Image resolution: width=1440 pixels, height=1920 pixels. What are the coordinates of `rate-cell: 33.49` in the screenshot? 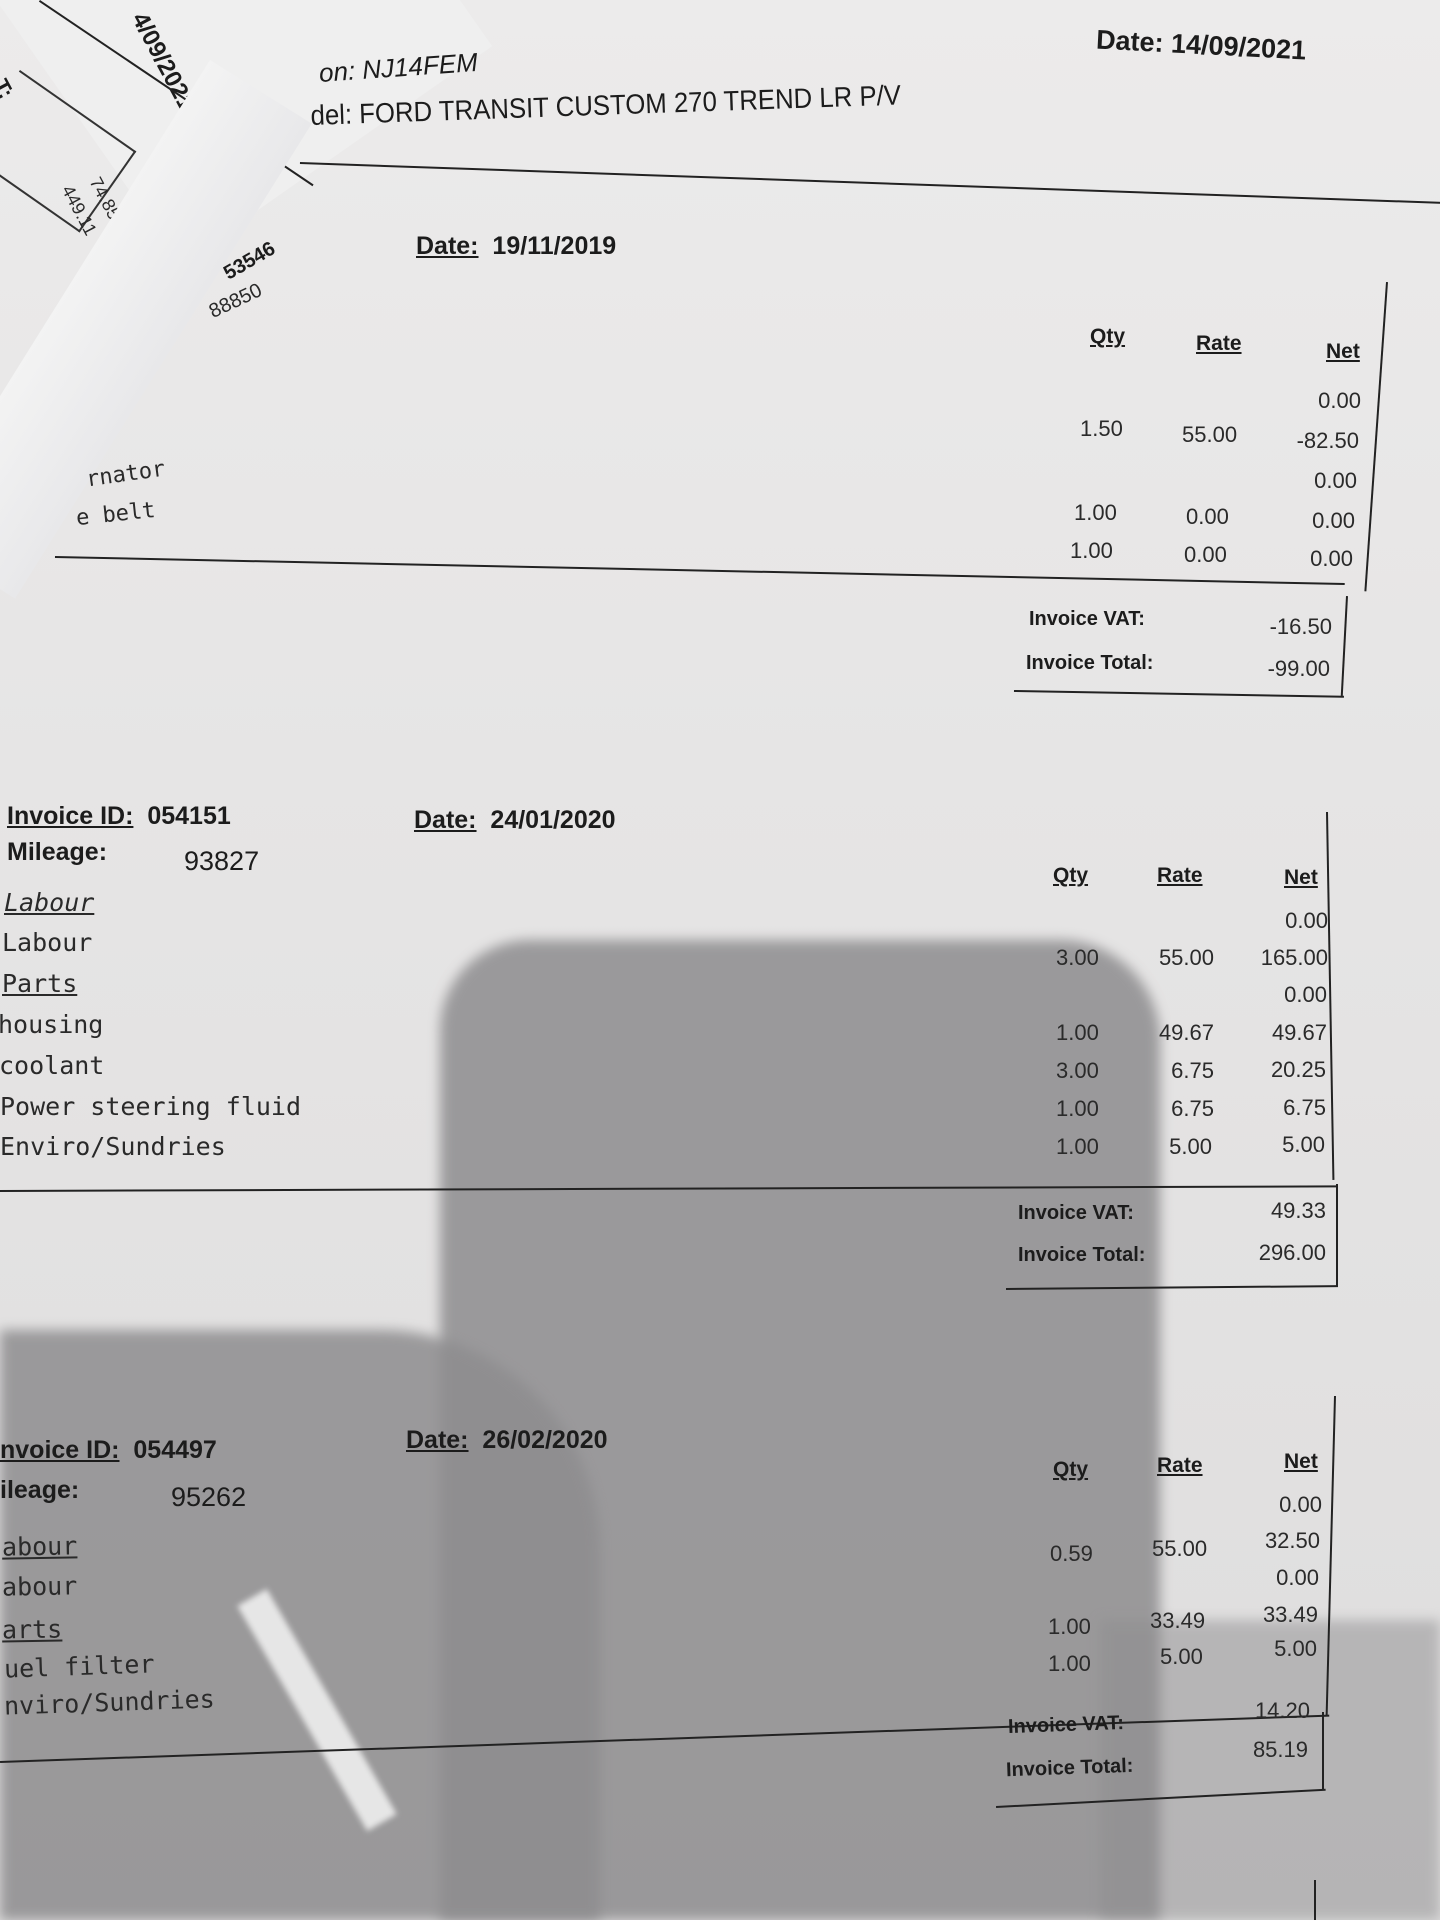 It's located at (1178, 1620).